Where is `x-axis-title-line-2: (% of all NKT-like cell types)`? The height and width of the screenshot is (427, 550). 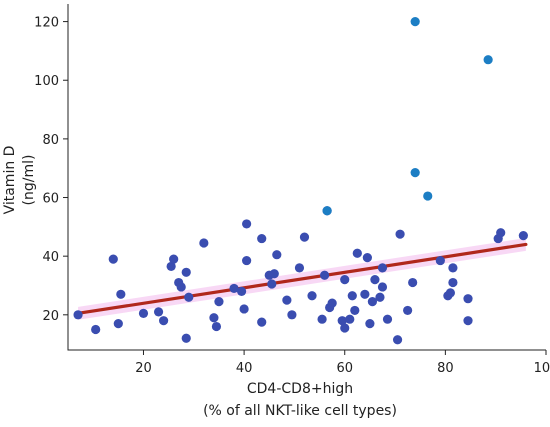
x-axis-title-line-2: (% of all NKT-like cell types) is located at coordinates (300, 411).